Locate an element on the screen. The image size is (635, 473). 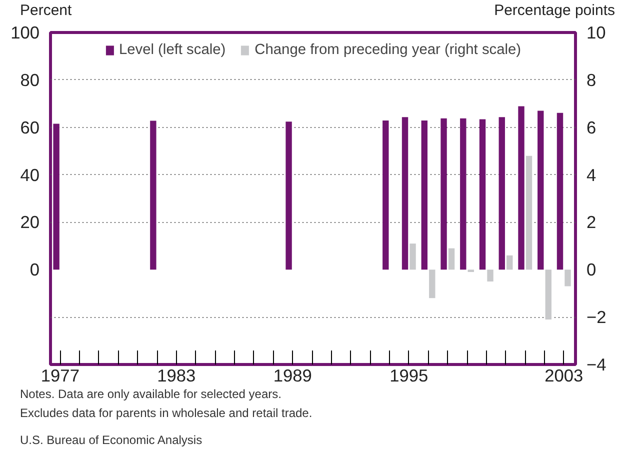
x-tick-label: 1995 is located at coordinates (409, 376).